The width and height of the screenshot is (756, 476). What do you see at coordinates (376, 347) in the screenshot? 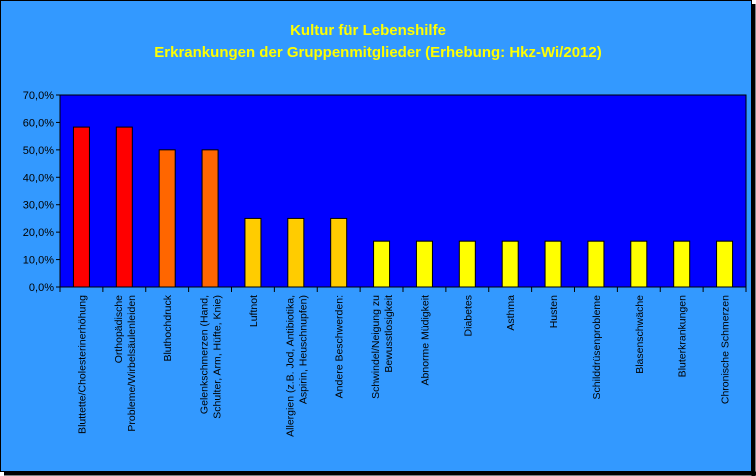
I see `category-label: Schwindel/Neigung zu` at bounding box center [376, 347].